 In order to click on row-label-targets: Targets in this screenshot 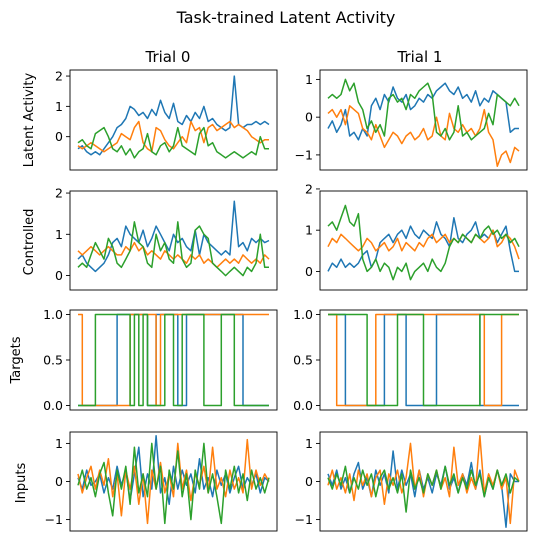, I will do `click(16, 360)`.